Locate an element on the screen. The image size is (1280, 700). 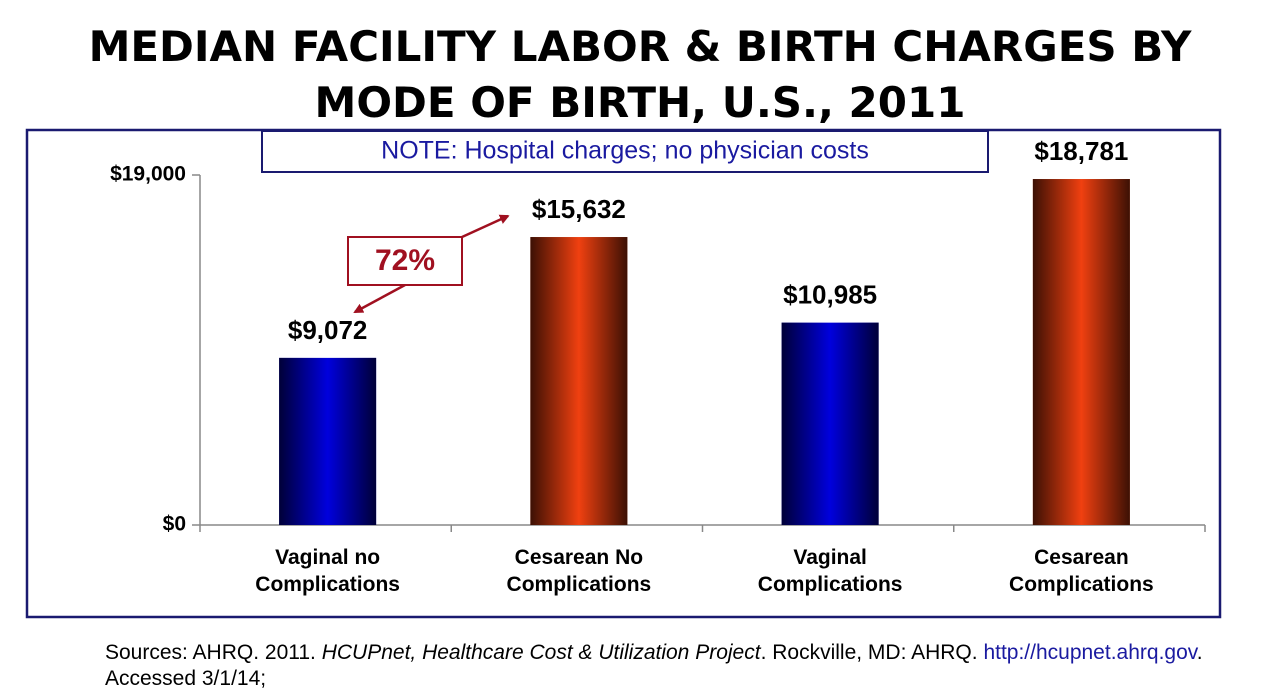
chart-title: MODE OF BIRTH, U.S., 2011 is located at coordinates (640, 102).